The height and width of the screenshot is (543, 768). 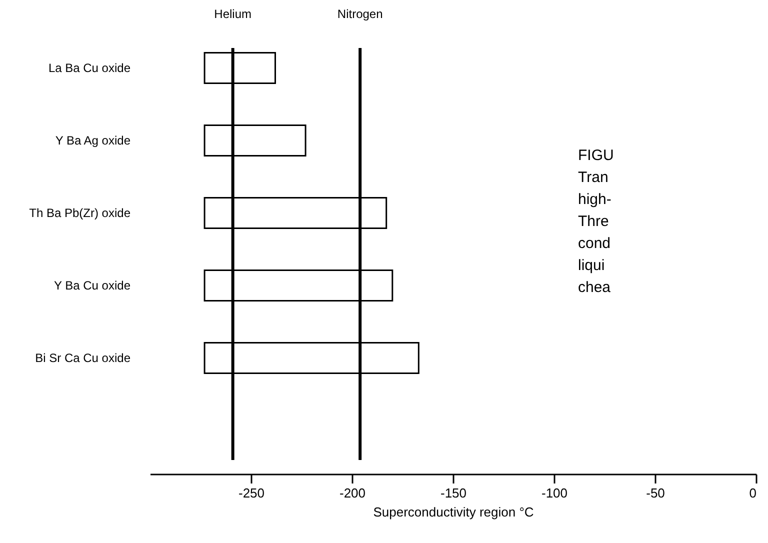 I want to click on x-axis-title: Superconductivity region °C, so click(x=453, y=512).